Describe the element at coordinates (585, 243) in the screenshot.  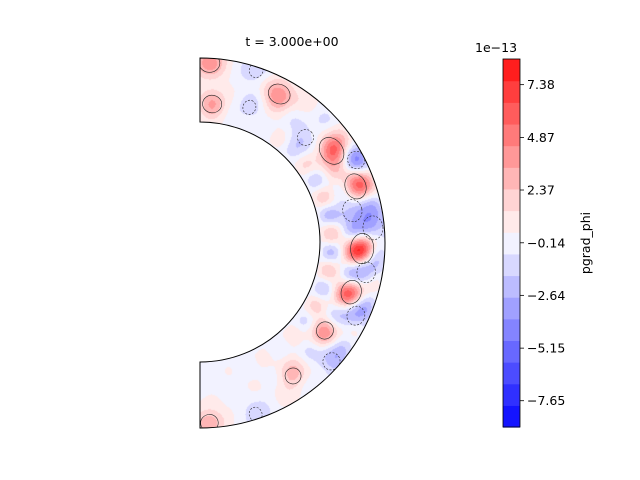
I see `colorbar-label: pgrad_phi` at that location.